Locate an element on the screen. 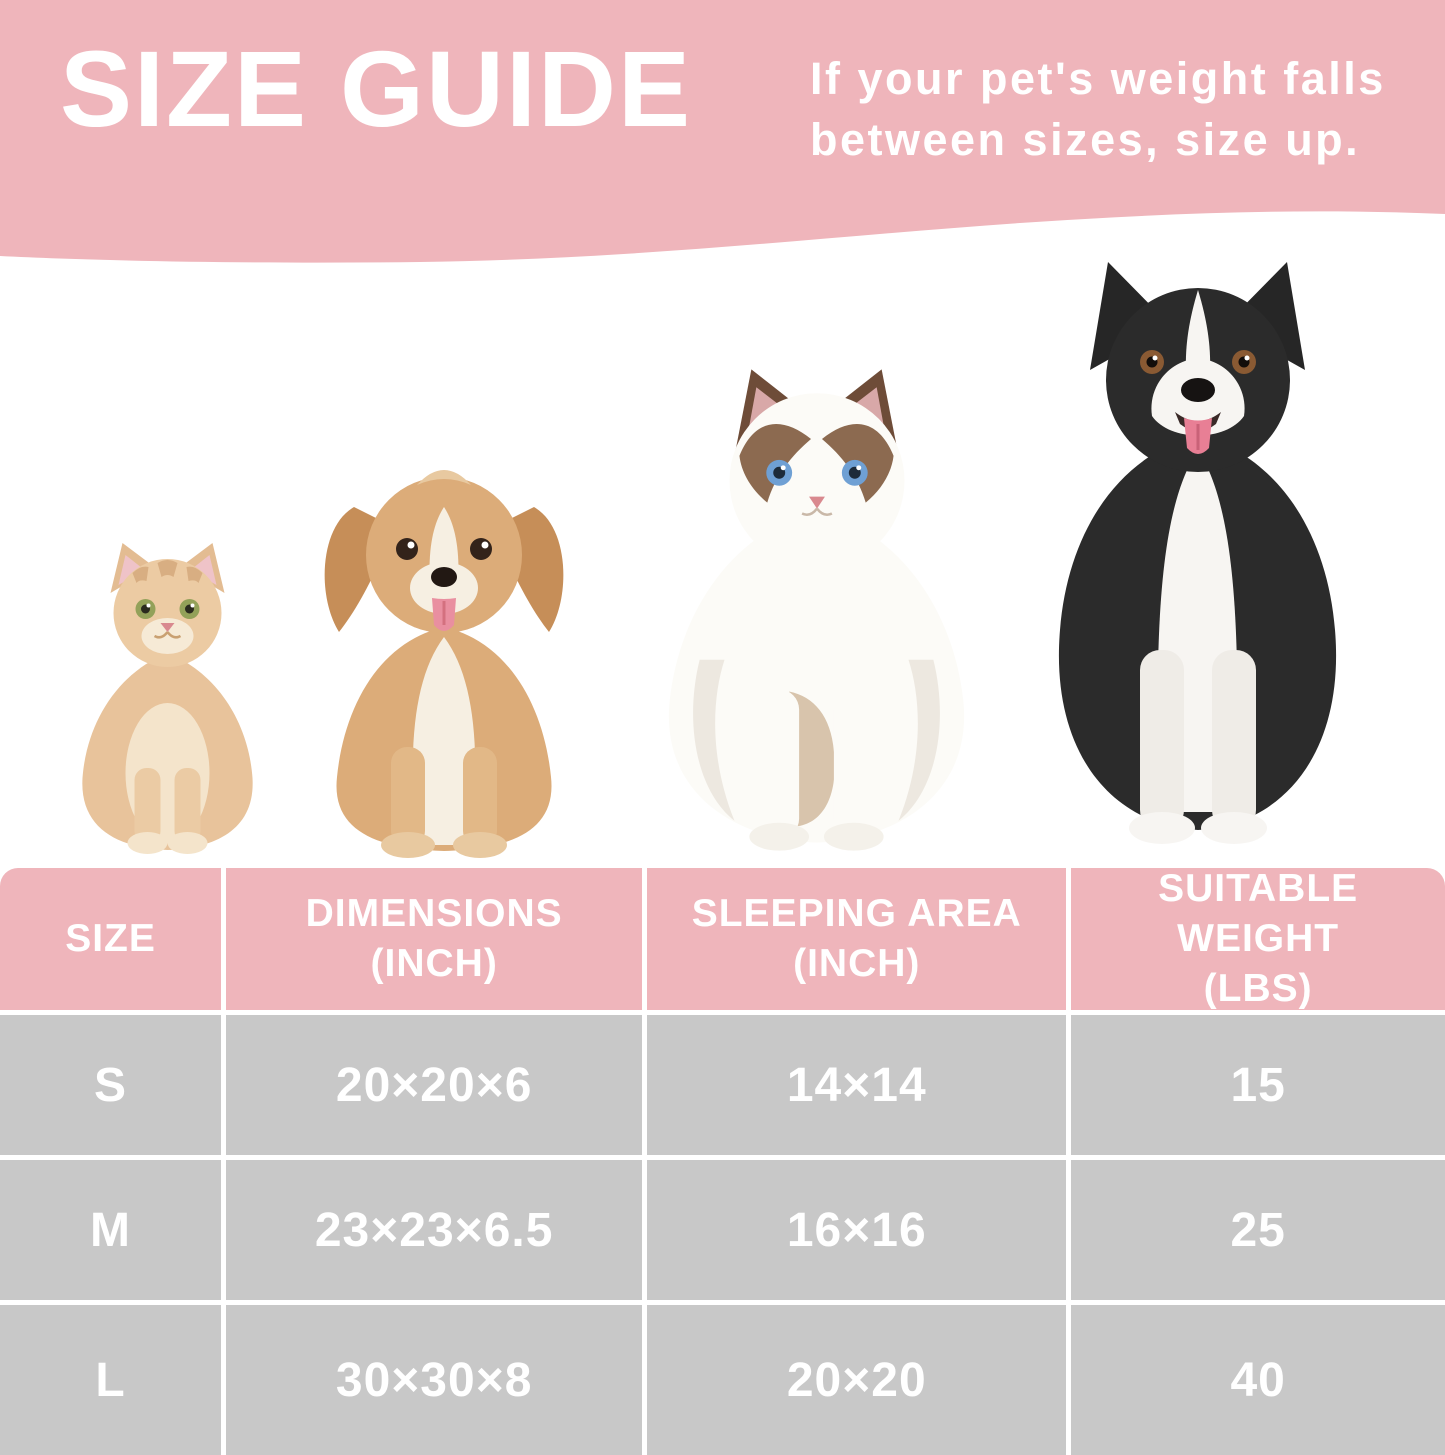 The image size is (1445, 1455). cream-cat-image is located at coordinates (167, 698).